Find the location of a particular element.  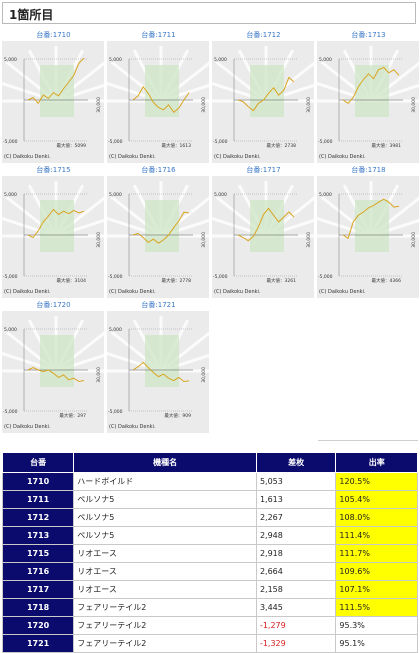

max-value-label: 最大値：1613 is located at coordinates (176, 146).